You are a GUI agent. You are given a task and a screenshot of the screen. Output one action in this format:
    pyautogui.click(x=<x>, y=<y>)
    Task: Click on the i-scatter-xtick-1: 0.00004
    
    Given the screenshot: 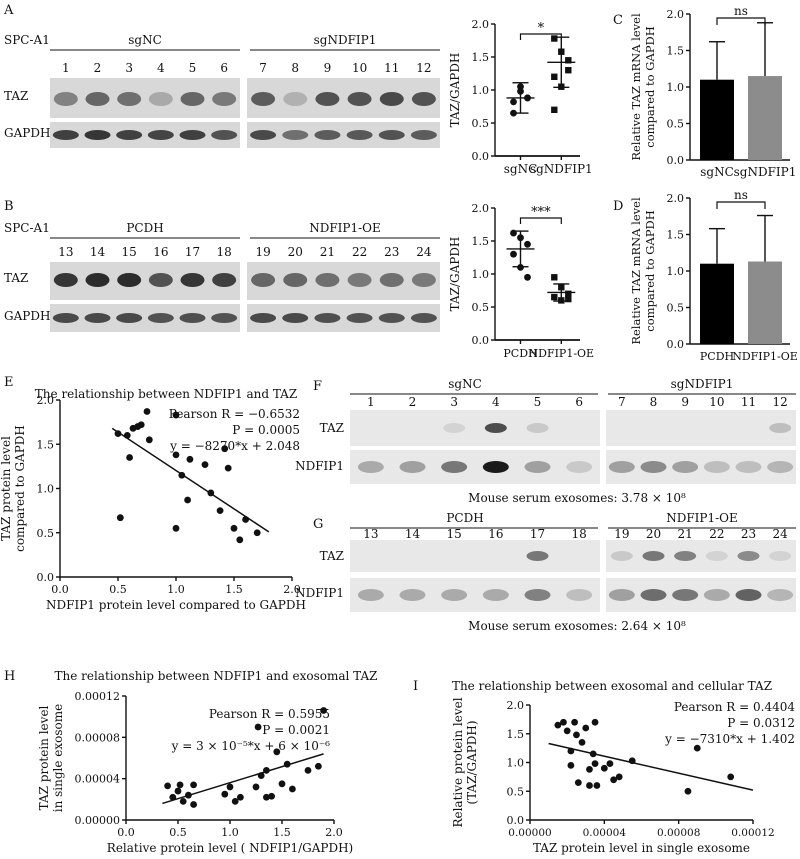 What is the action you would take?
    pyautogui.click(x=605, y=833)
    